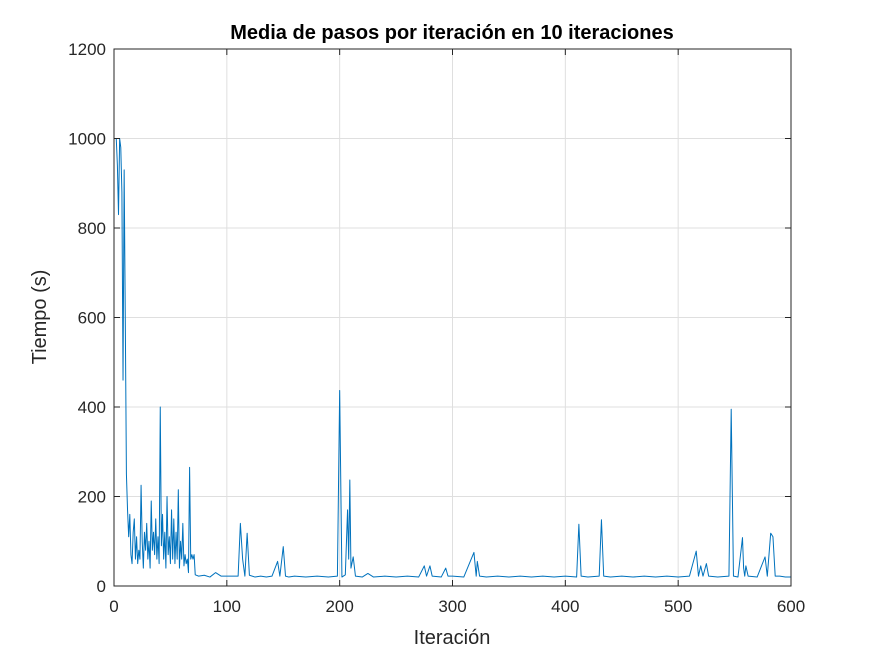  Describe the element at coordinates (92, 497) in the screenshot. I see `y-tick-label: 200` at that location.